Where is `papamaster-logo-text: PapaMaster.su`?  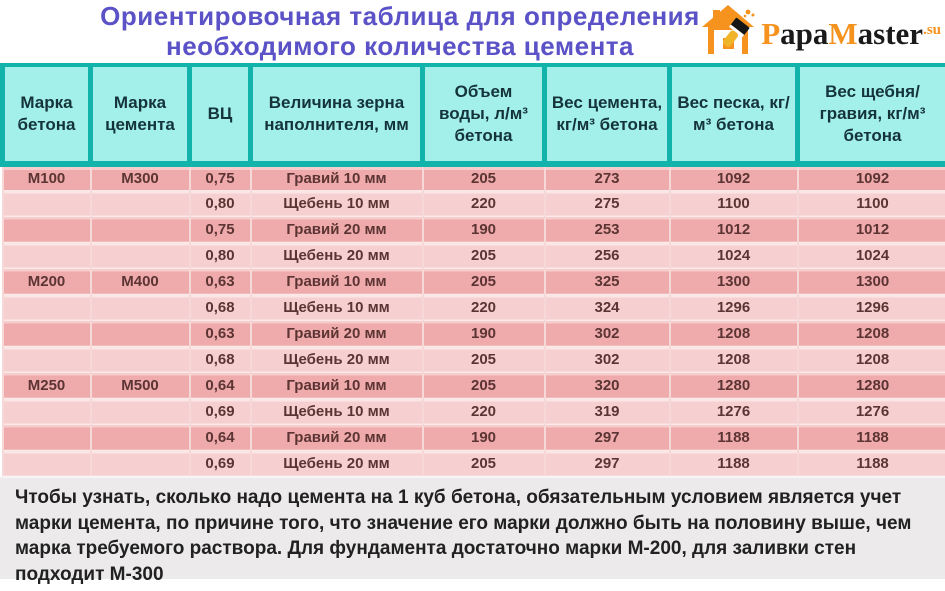 papamaster-logo-text: PapaMaster.su is located at coordinates (851, 34).